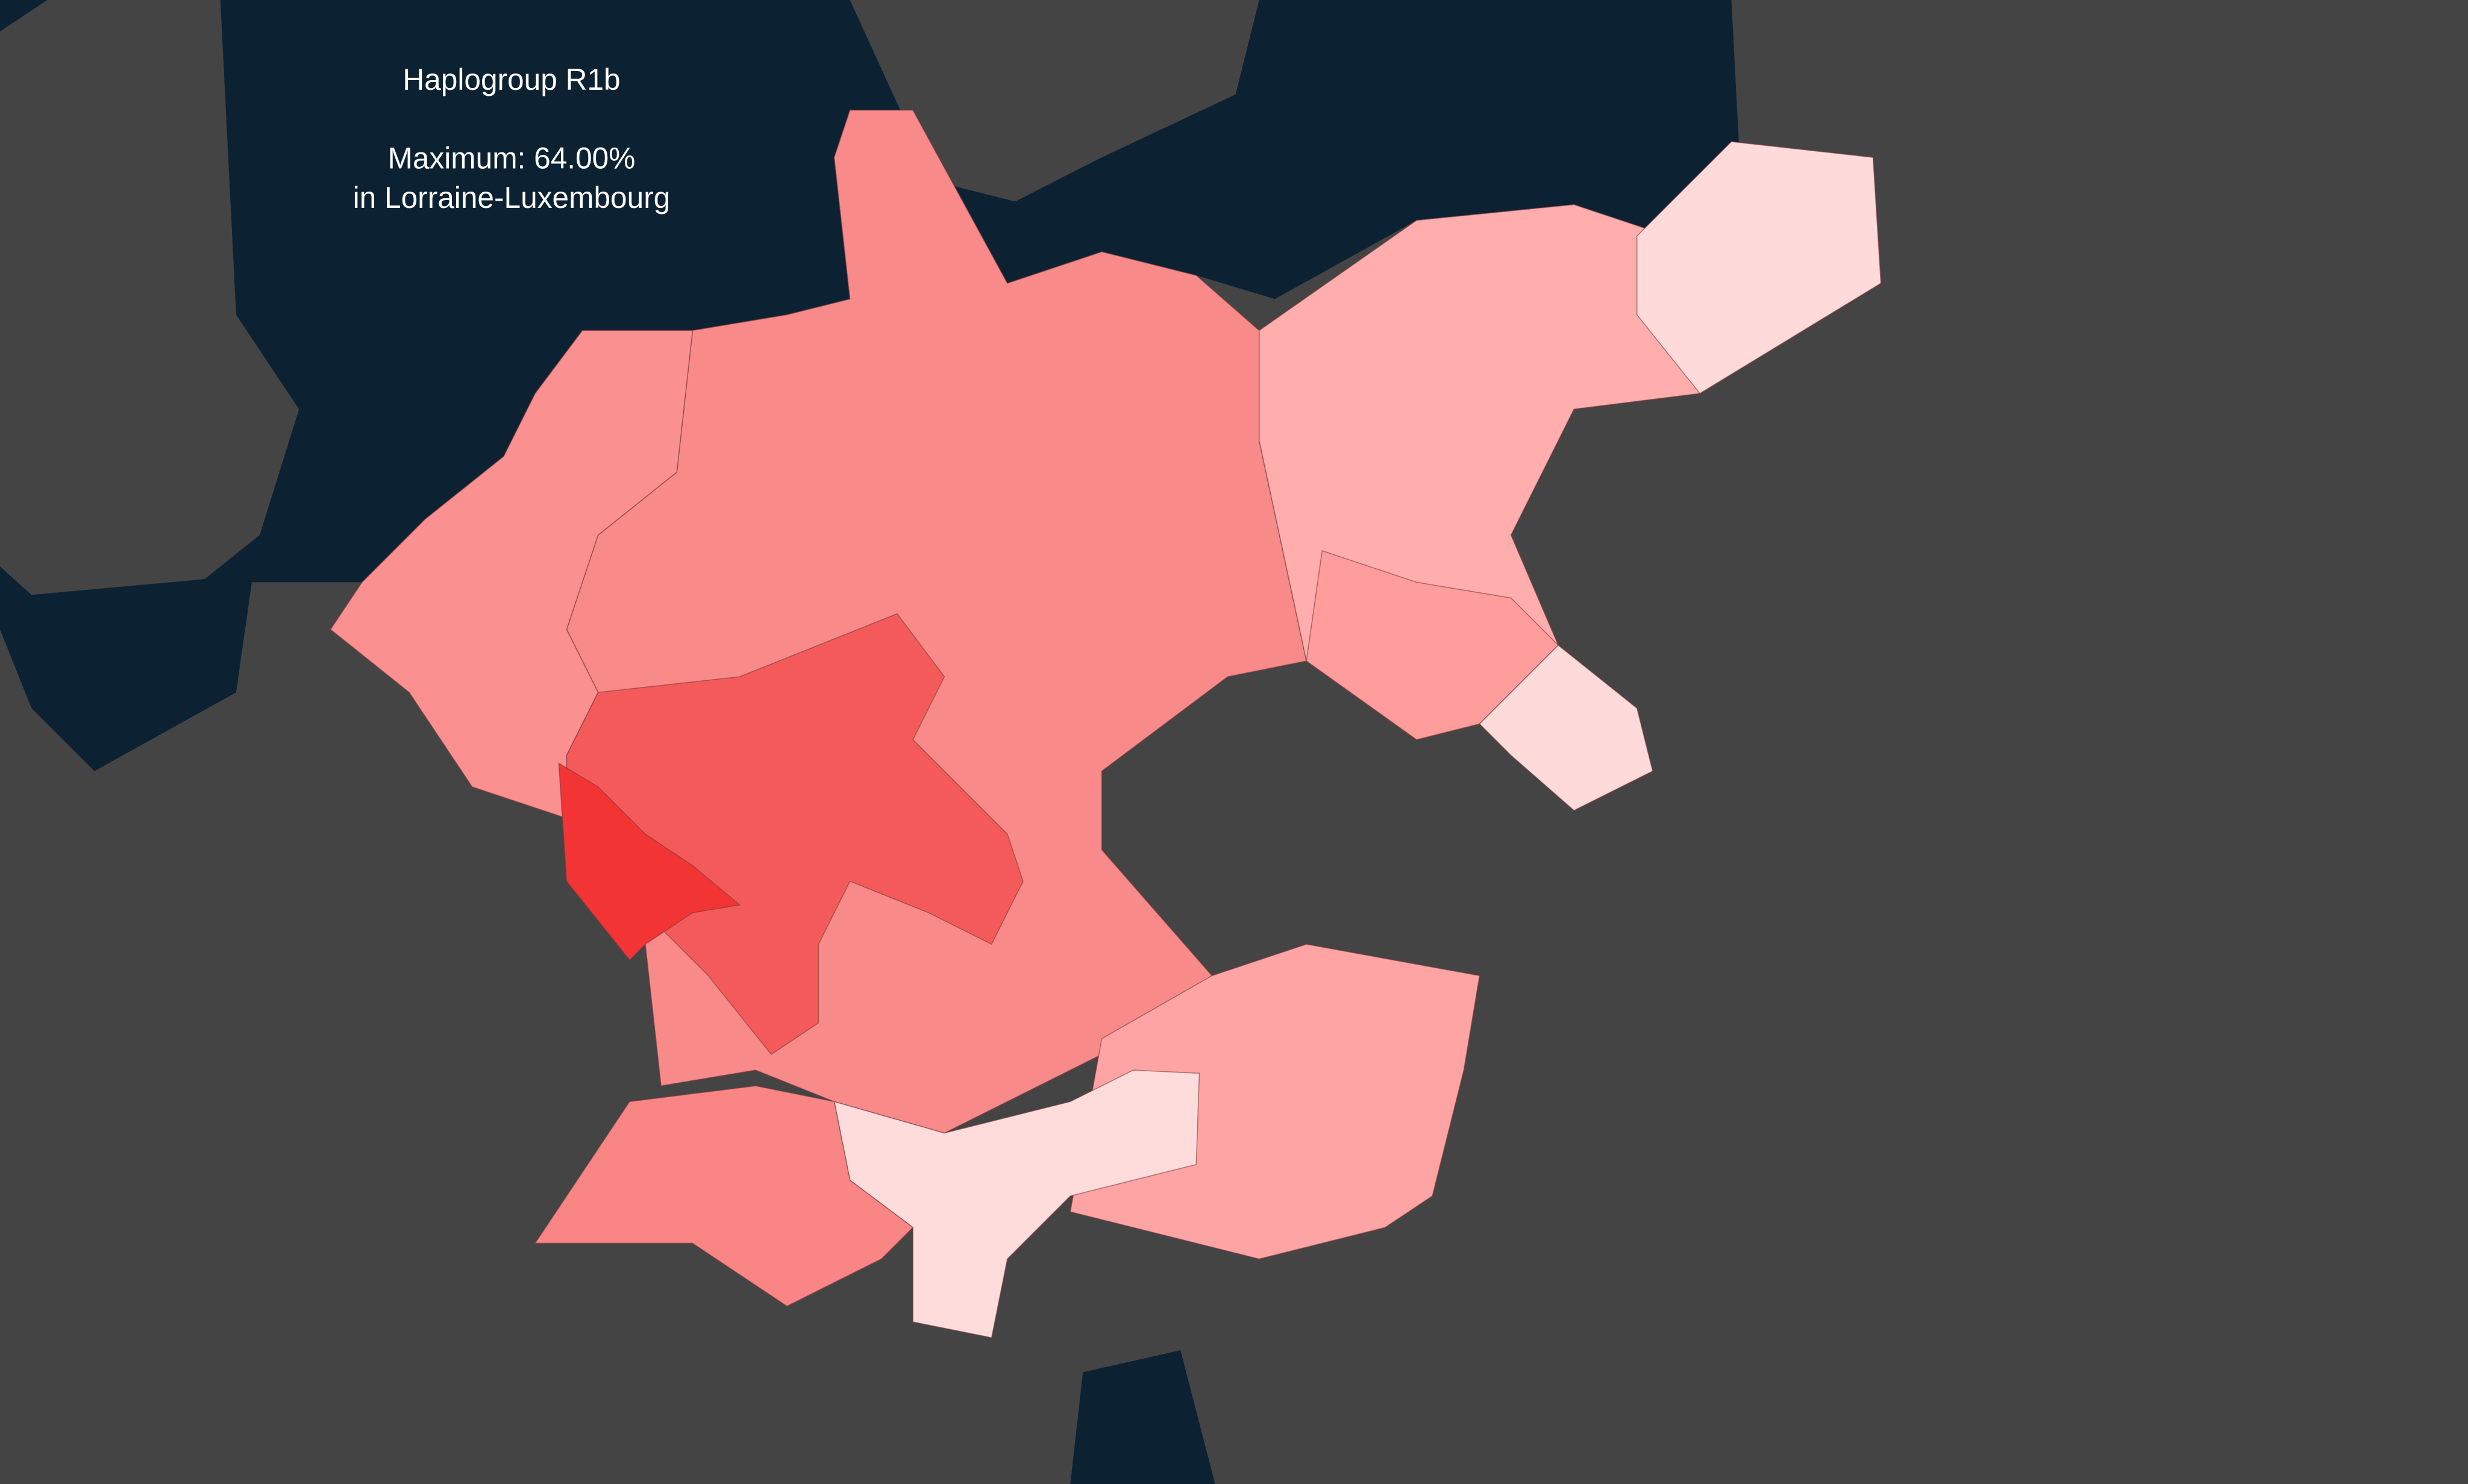 The height and width of the screenshot is (1484, 2468). I want to click on map-title: Haplogroup R1b, so click(511, 79).